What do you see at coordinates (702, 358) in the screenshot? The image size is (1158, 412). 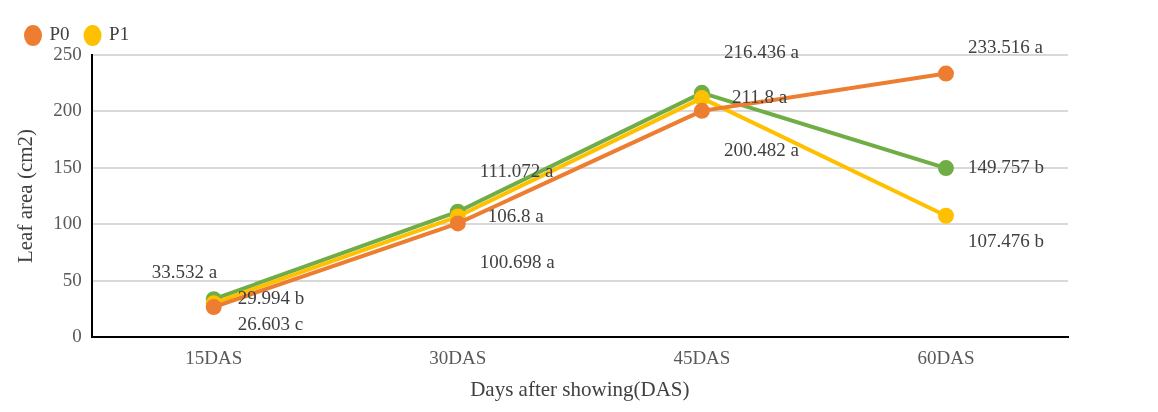 I see `x-tick-label: 45DAS` at bounding box center [702, 358].